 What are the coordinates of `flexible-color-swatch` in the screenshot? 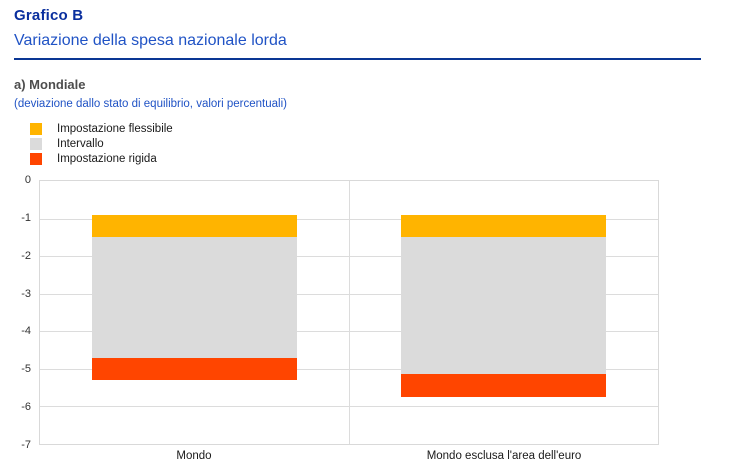 It's located at (36, 128).